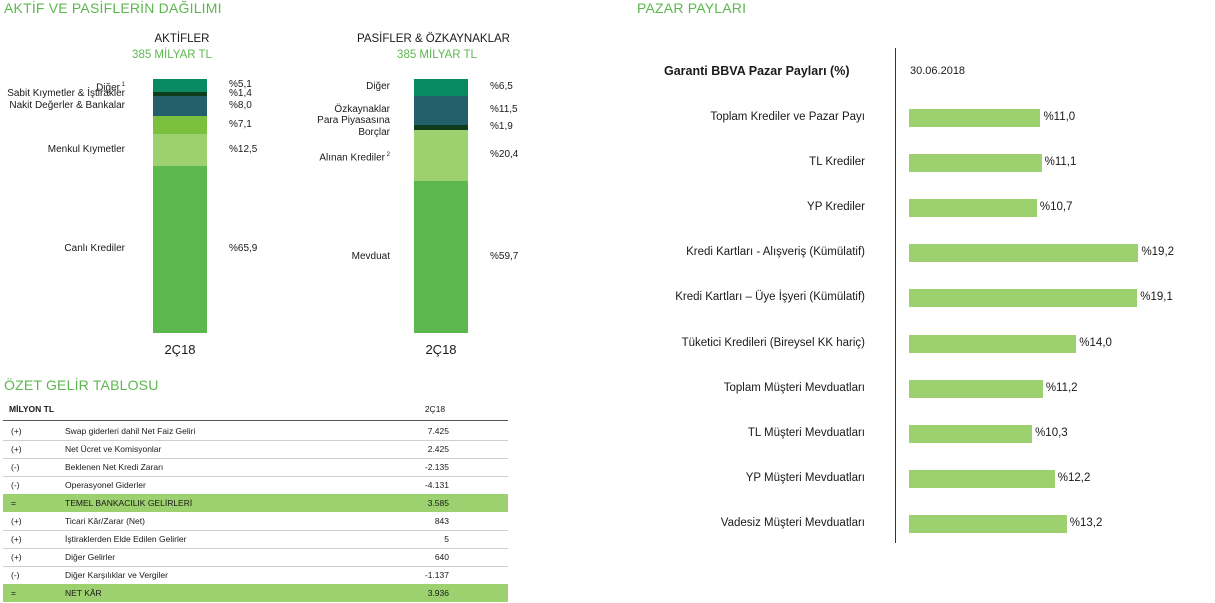 The height and width of the screenshot is (603, 1215). Describe the element at coordinates (1074, 477) in the screenshot. I see `market-share-value-label: %12,2` at that location.